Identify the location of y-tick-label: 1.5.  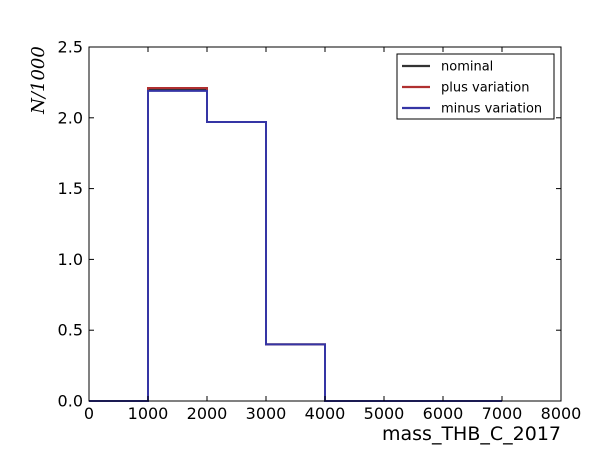
(70, 188).